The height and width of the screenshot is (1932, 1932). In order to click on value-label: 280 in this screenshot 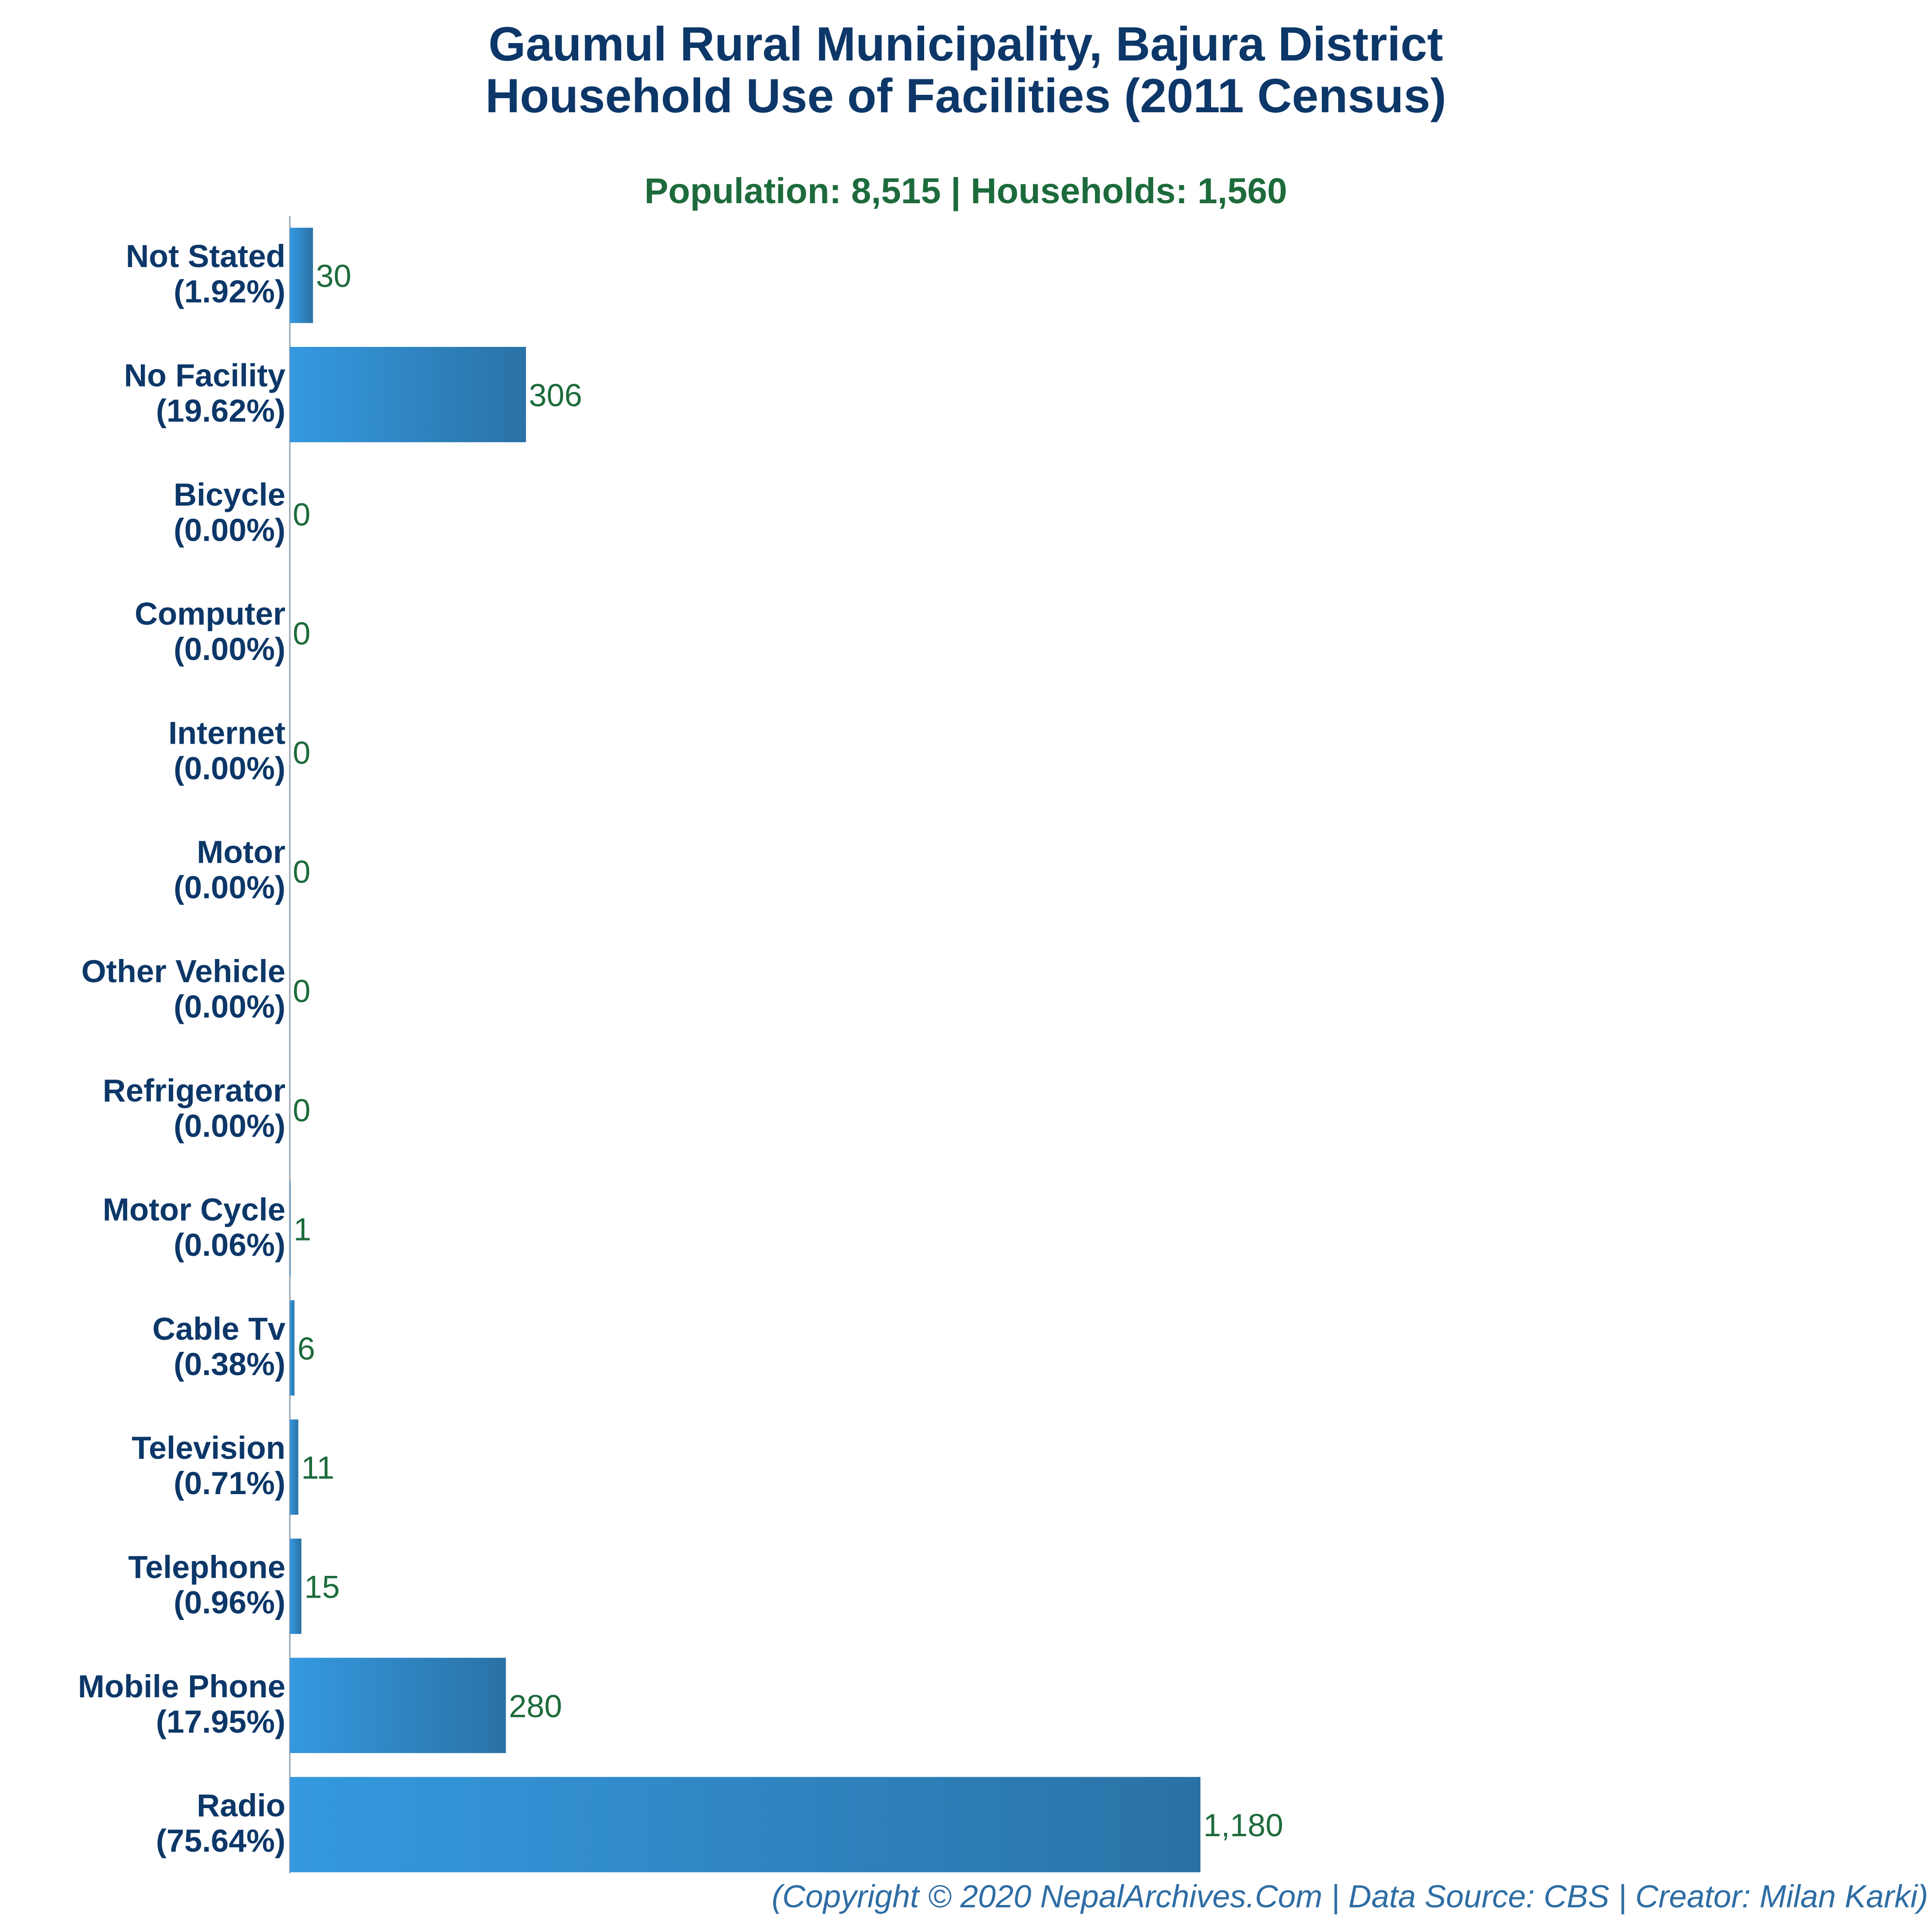, I will do `click(535, 1706)`.